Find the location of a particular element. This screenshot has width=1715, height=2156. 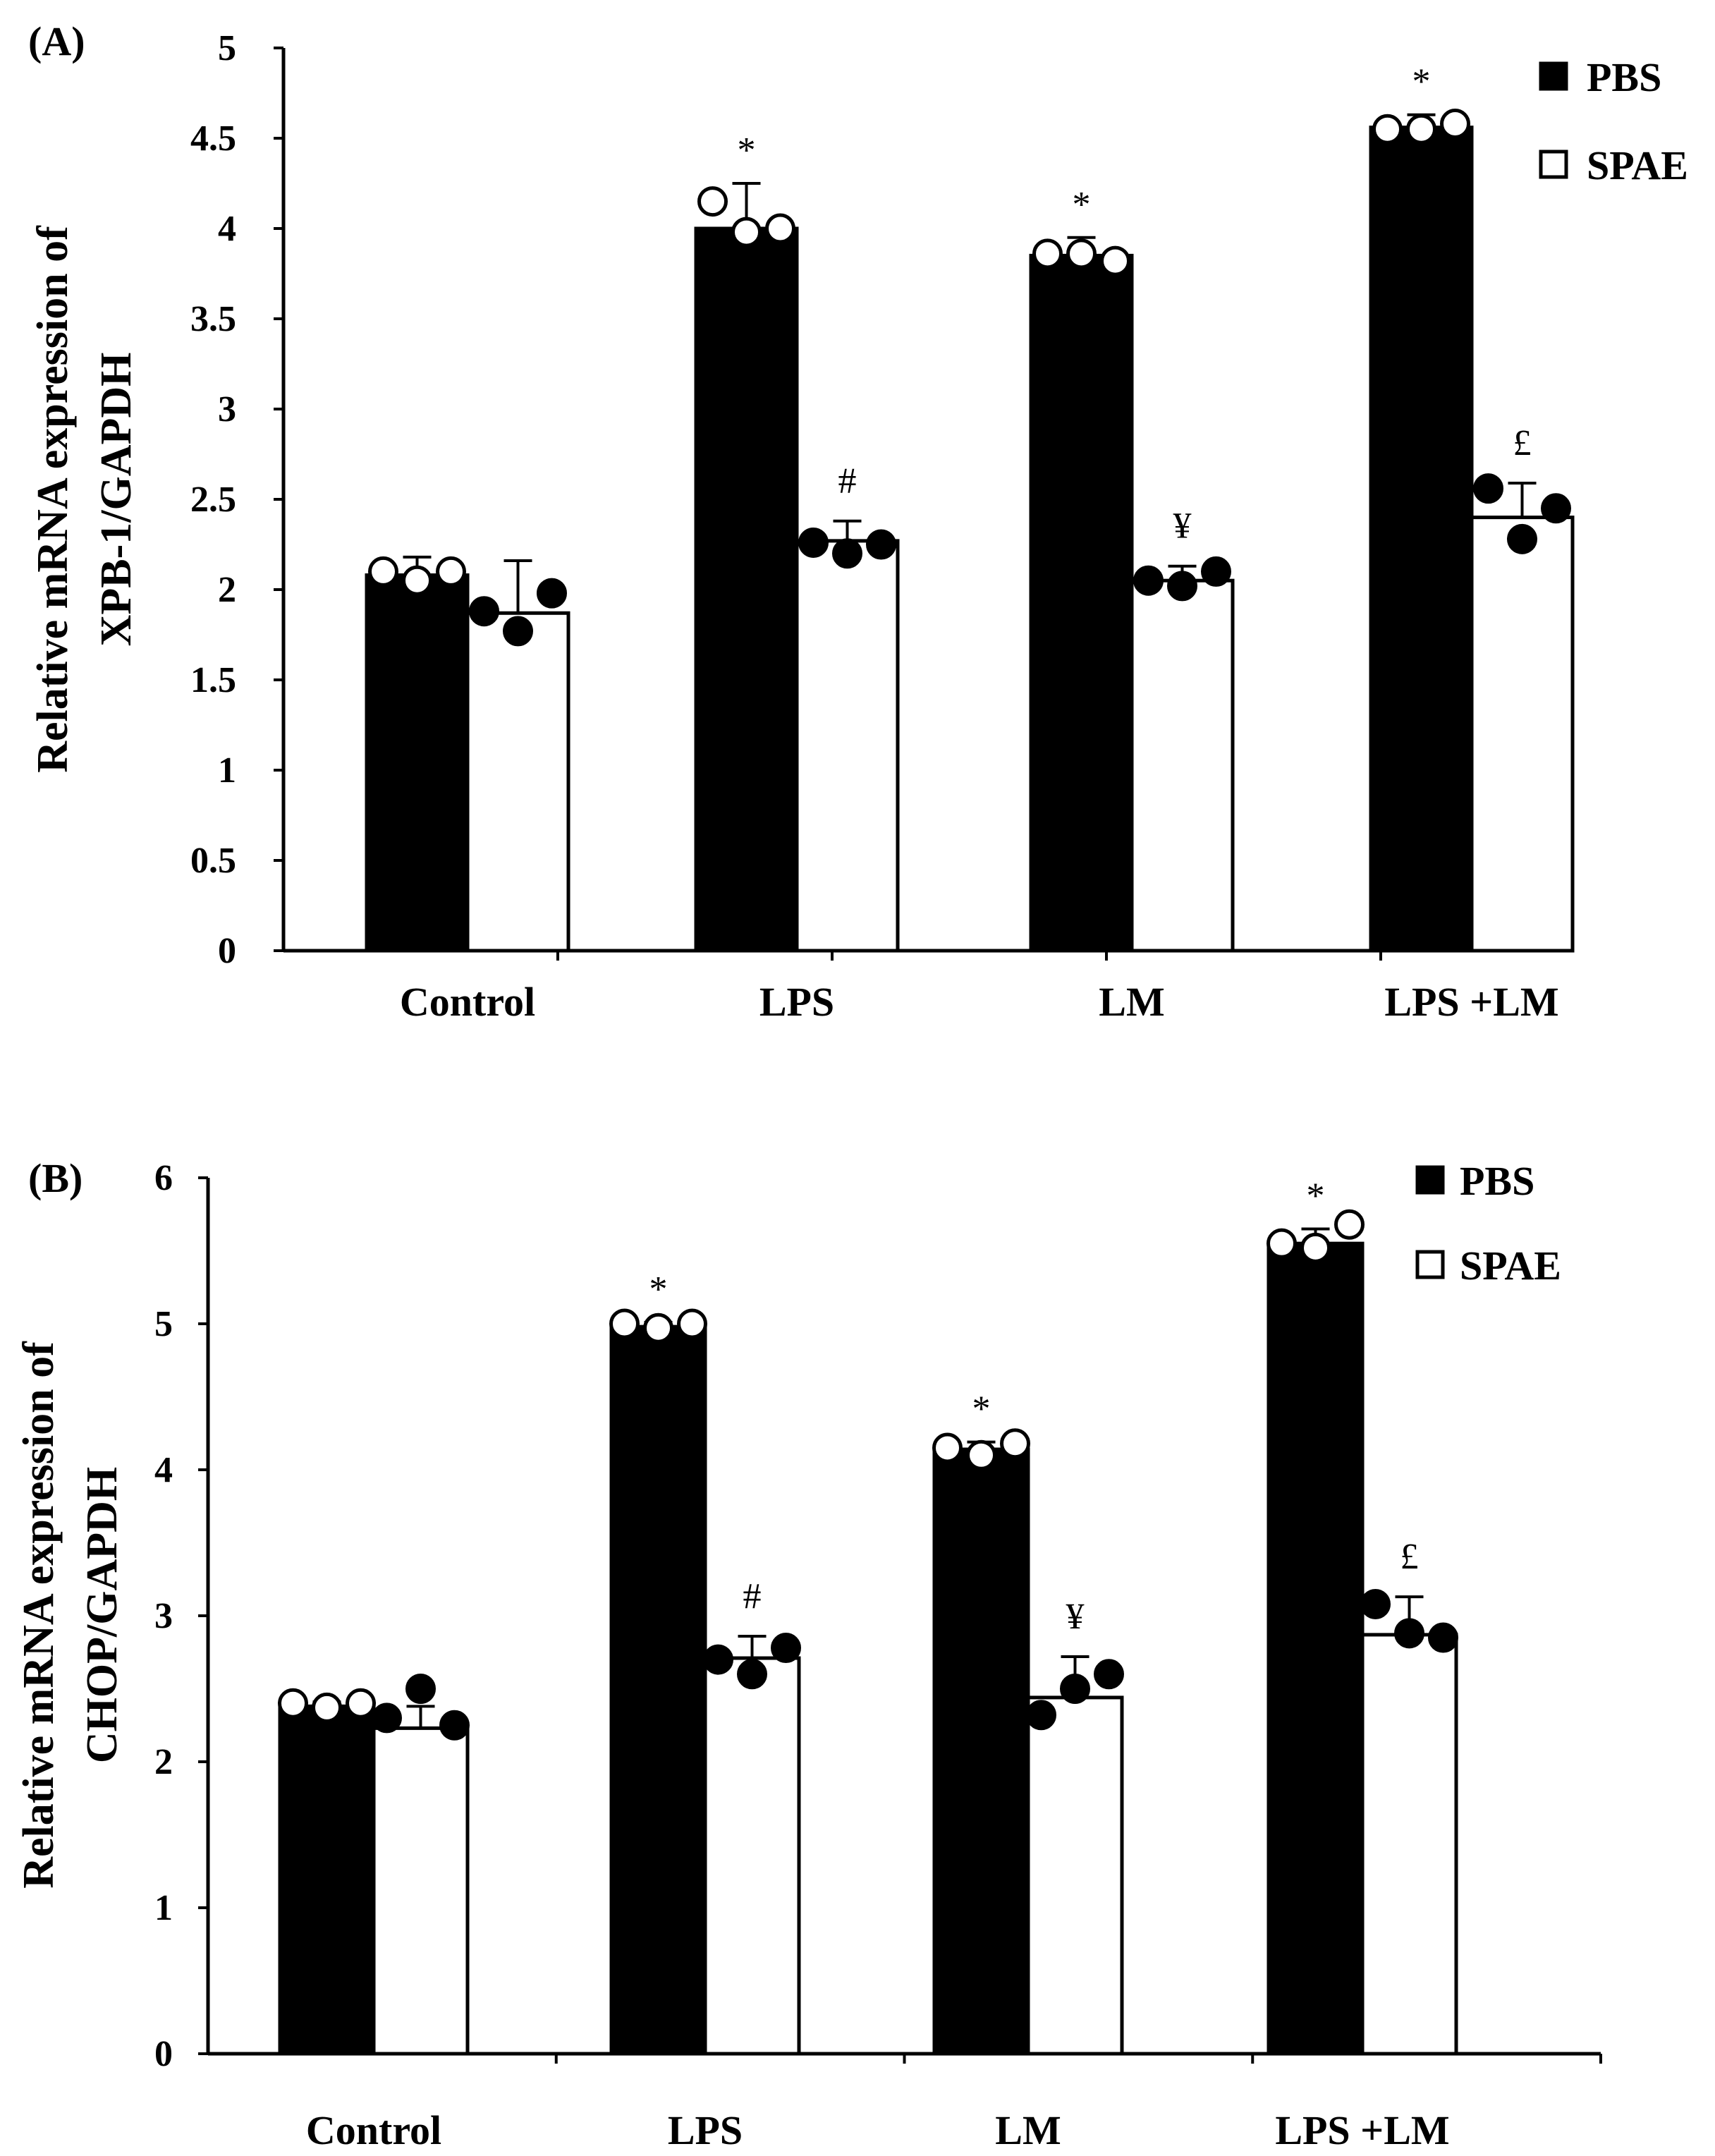

y-tick-label: 1.5 is located at coordinates (213, 680).